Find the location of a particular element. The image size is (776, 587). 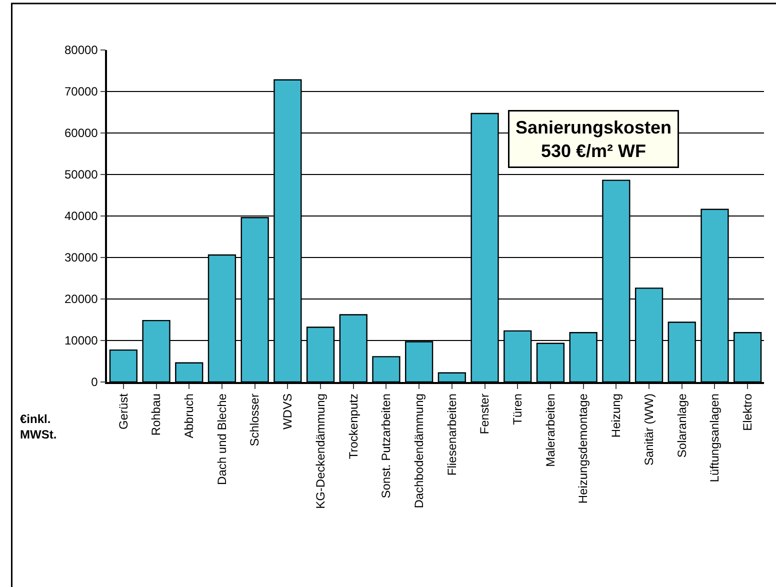

x-tick-label: Sonst. Putzarbeiten is located at coordinates (386, 446).